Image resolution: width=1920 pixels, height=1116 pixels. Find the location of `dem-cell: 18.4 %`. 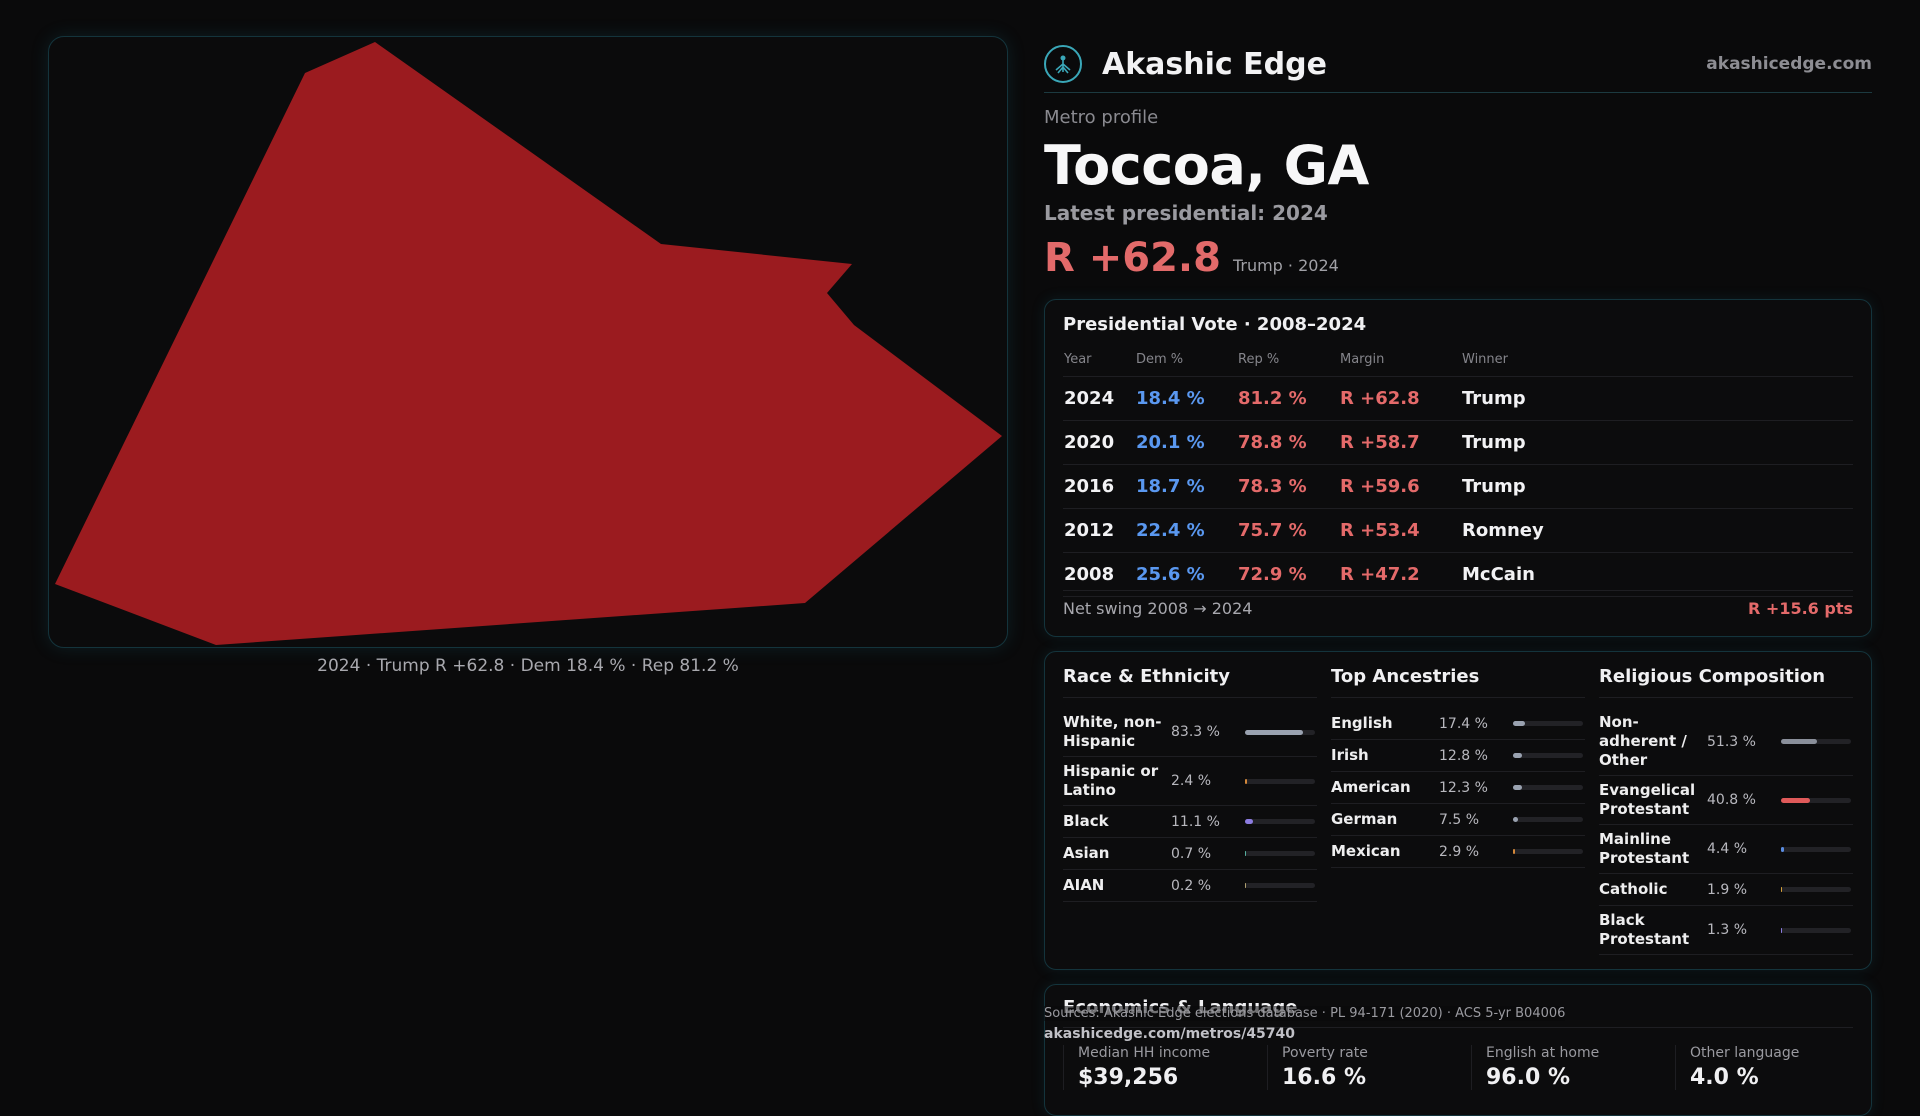

dem-cell: 18.4 % is located at coordinates (1186, 398).